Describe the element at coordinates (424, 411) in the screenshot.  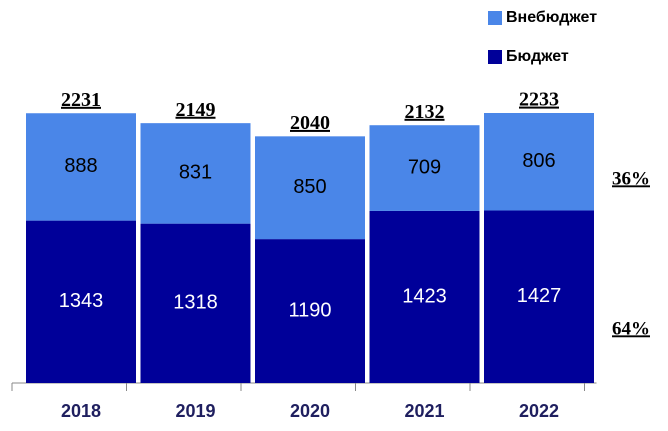
I see `x-tick-label: 2021` at that location.